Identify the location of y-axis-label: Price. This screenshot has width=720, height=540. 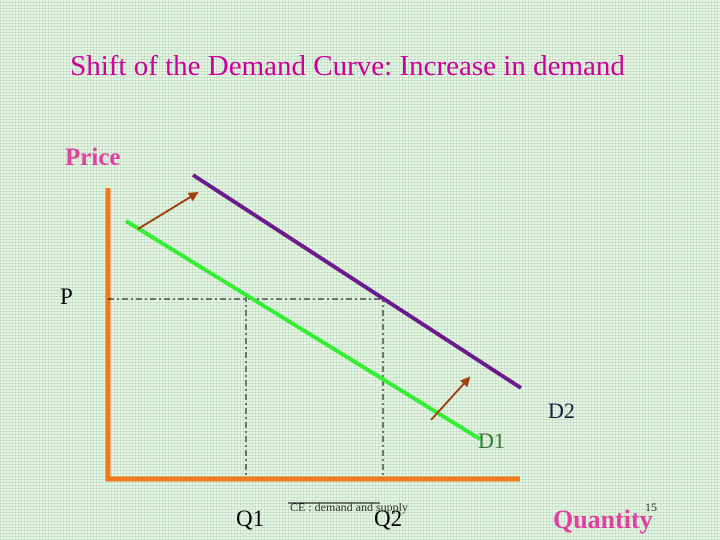
(93, 157).